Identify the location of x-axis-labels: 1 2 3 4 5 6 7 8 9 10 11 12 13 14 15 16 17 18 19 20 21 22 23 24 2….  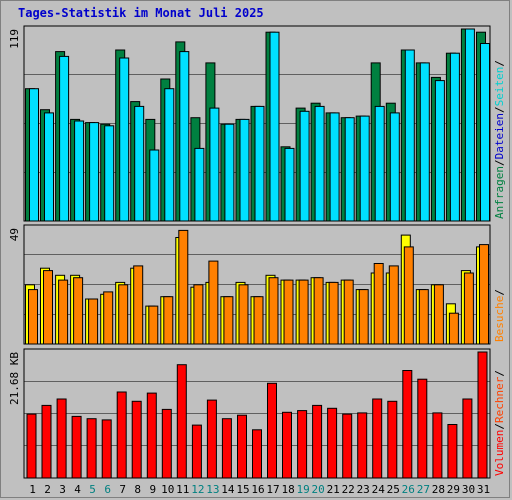
(259, 489).